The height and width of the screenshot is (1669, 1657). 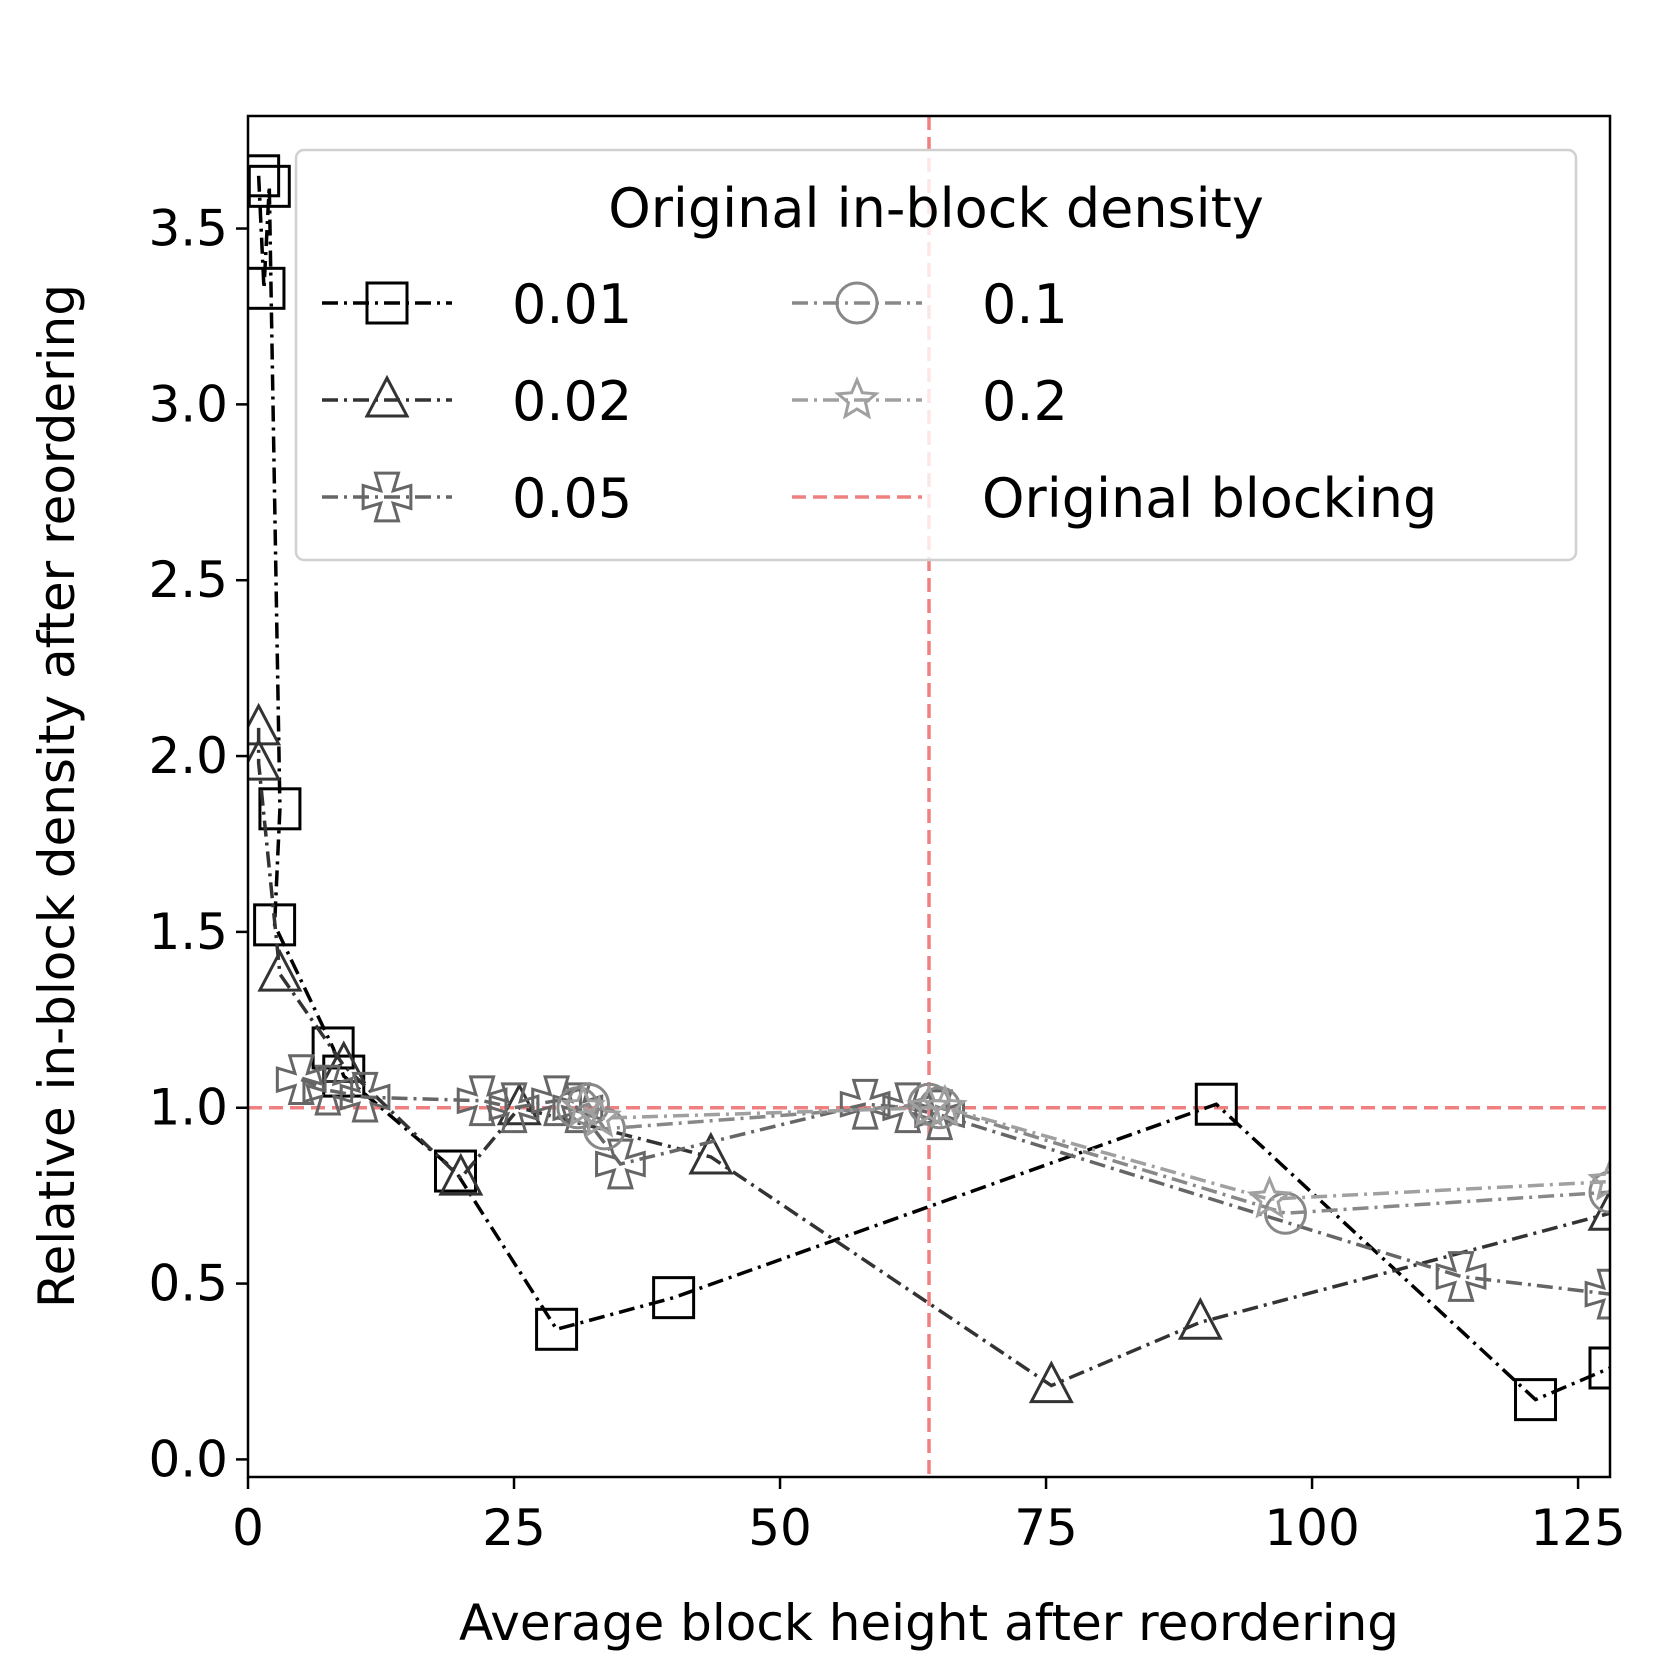 What do you see at coordinates (477, 401) in the screenshot?
I see `legend-item: 0.02` at bounding box center [477, 401].